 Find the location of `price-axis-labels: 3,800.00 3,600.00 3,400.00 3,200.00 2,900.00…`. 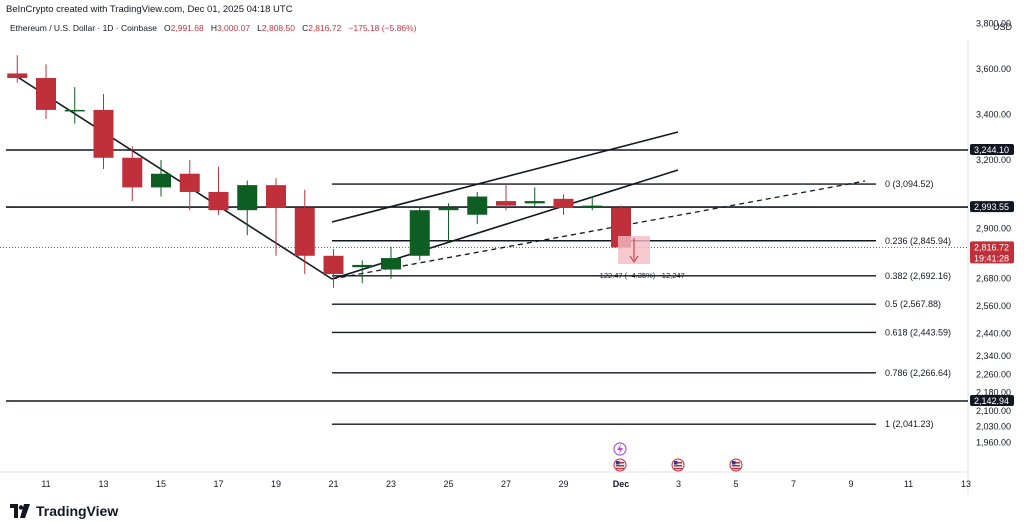

price-axis-labels: 3,800.00 3,600.00 3,400.00 3,200.00 2,900.00… is located at coordinates (993, 232).